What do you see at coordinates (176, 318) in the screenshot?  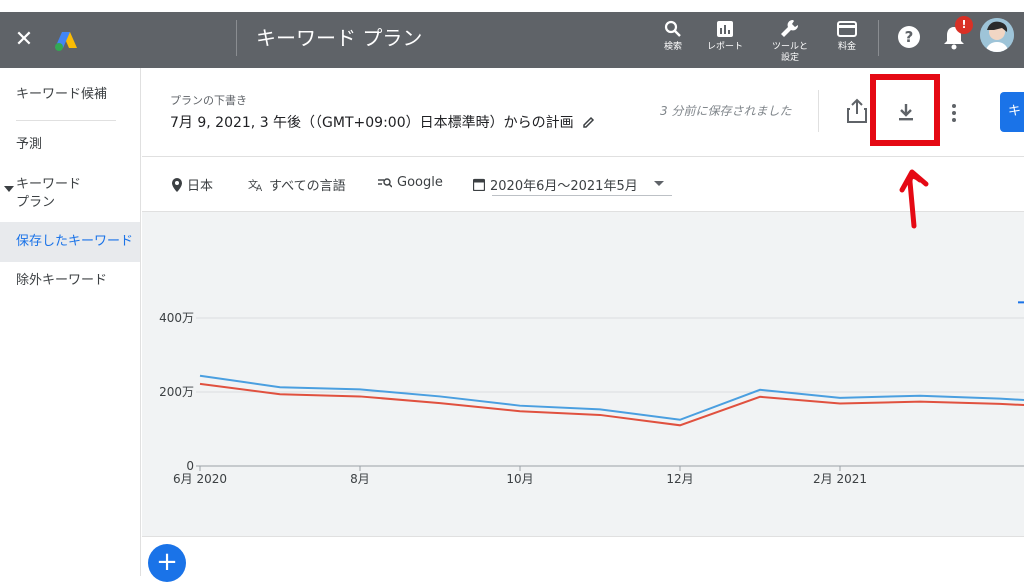 I see `y-tick-label: 400万` at bounding box center [176, 318].